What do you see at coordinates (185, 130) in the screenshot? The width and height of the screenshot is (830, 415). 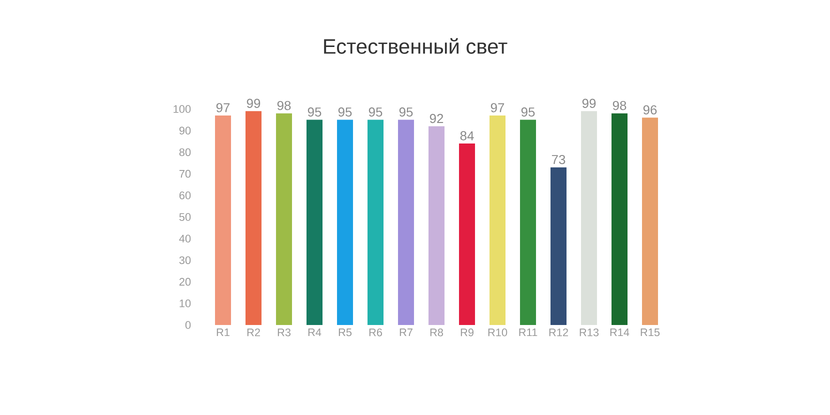 I see `y-tick-label: 90` at bounding box center [185, 130].